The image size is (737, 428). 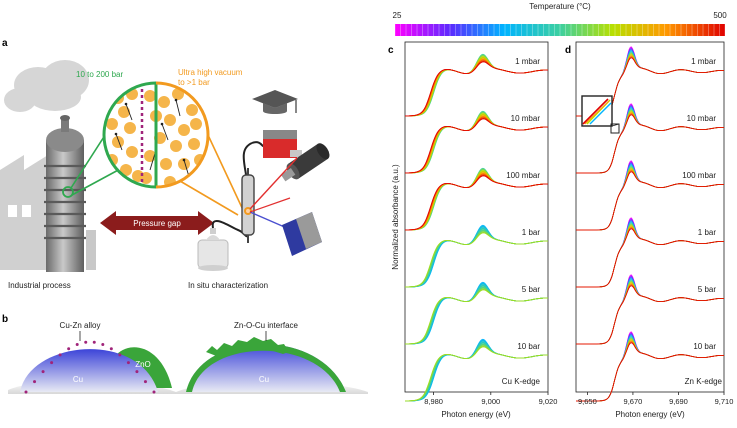 What do you see at coordinates (724, 401) in the screenshot?
I see `x-tick-label: 9,710` at bounding box center [724, 401].